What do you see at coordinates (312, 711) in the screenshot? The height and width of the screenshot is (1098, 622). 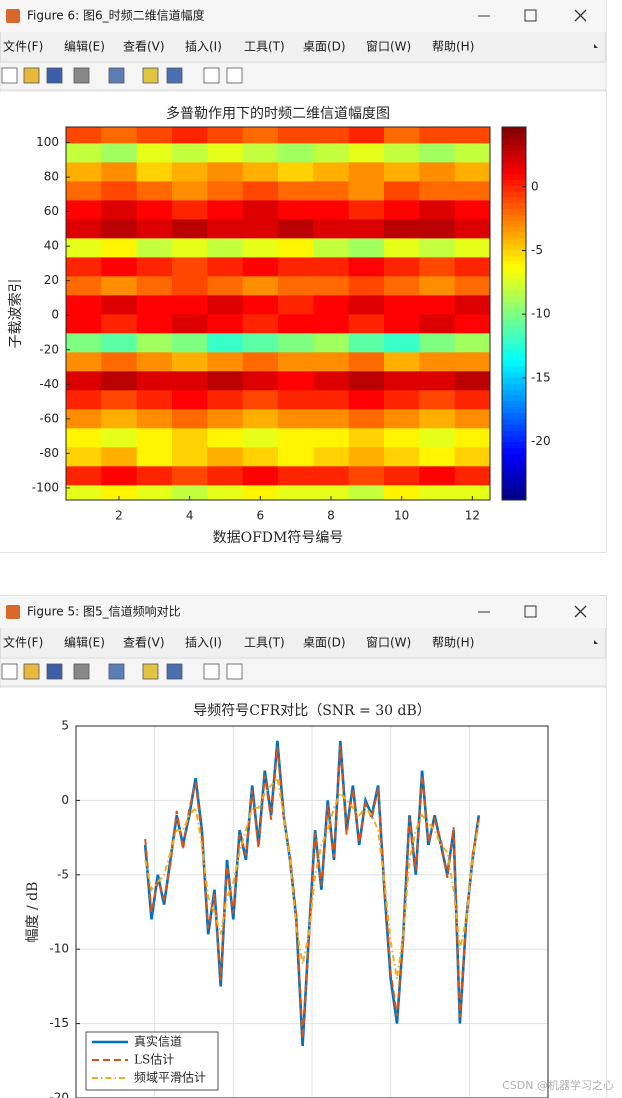 I see `chart-title: 导频符号CFR对比（SNR = 30 dB）` at bounding box center [312, 711].